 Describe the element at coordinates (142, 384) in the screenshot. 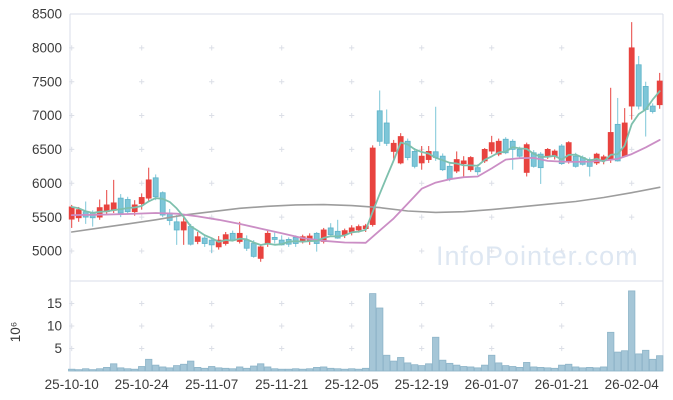

I see `date-tick-label: 25-10-24` at that location.